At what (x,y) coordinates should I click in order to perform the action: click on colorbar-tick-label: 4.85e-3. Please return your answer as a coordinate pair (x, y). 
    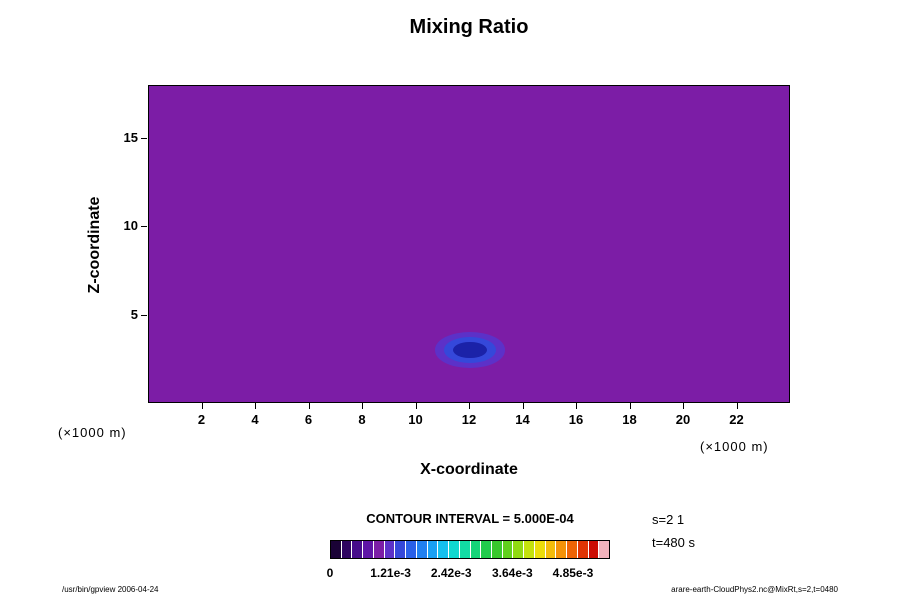
    Looking at the image, I should click on (573, 573).